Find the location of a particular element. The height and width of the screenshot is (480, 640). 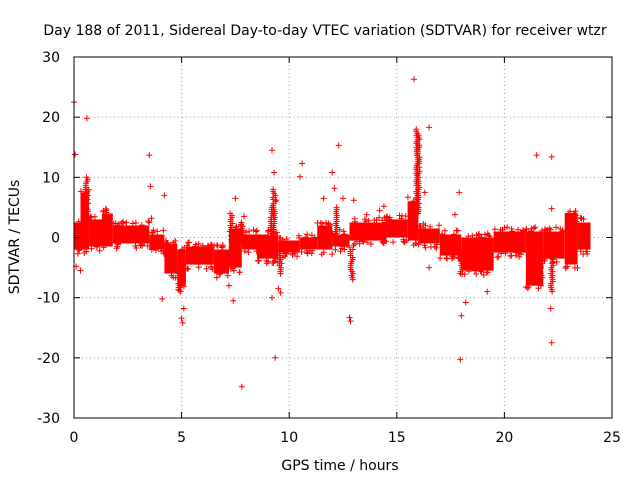

y-axis-label: SDTVAR / TECUs is located at coordinates (15, 237).